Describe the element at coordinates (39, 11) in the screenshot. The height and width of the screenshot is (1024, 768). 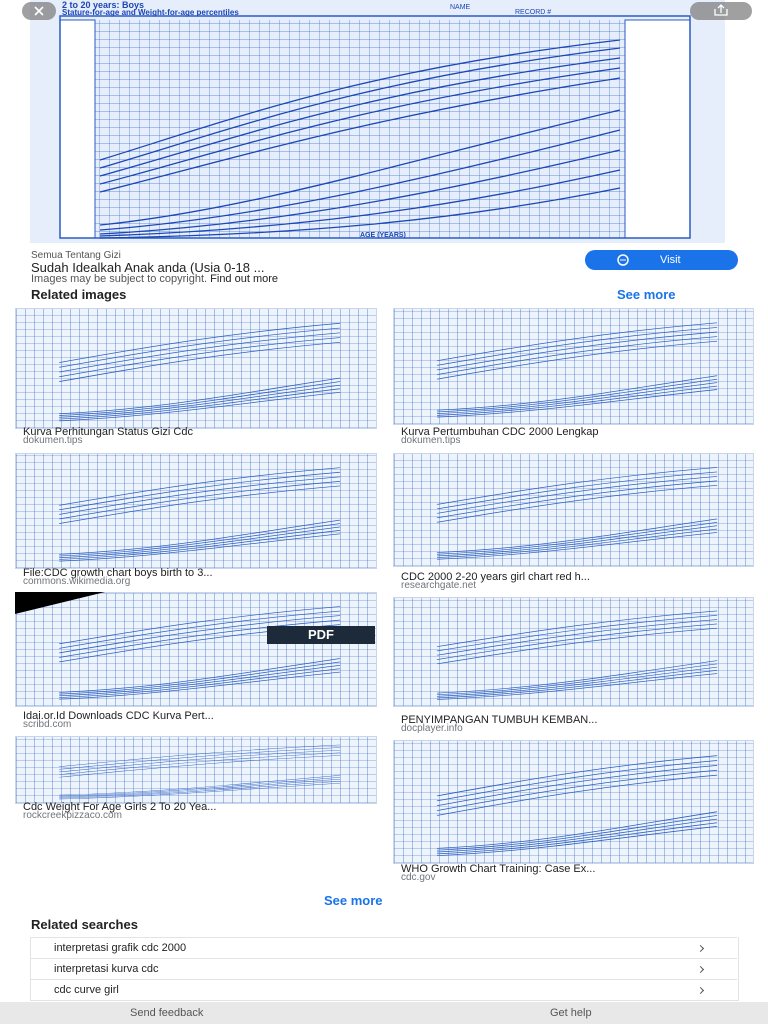
I see `close-button` at that location.